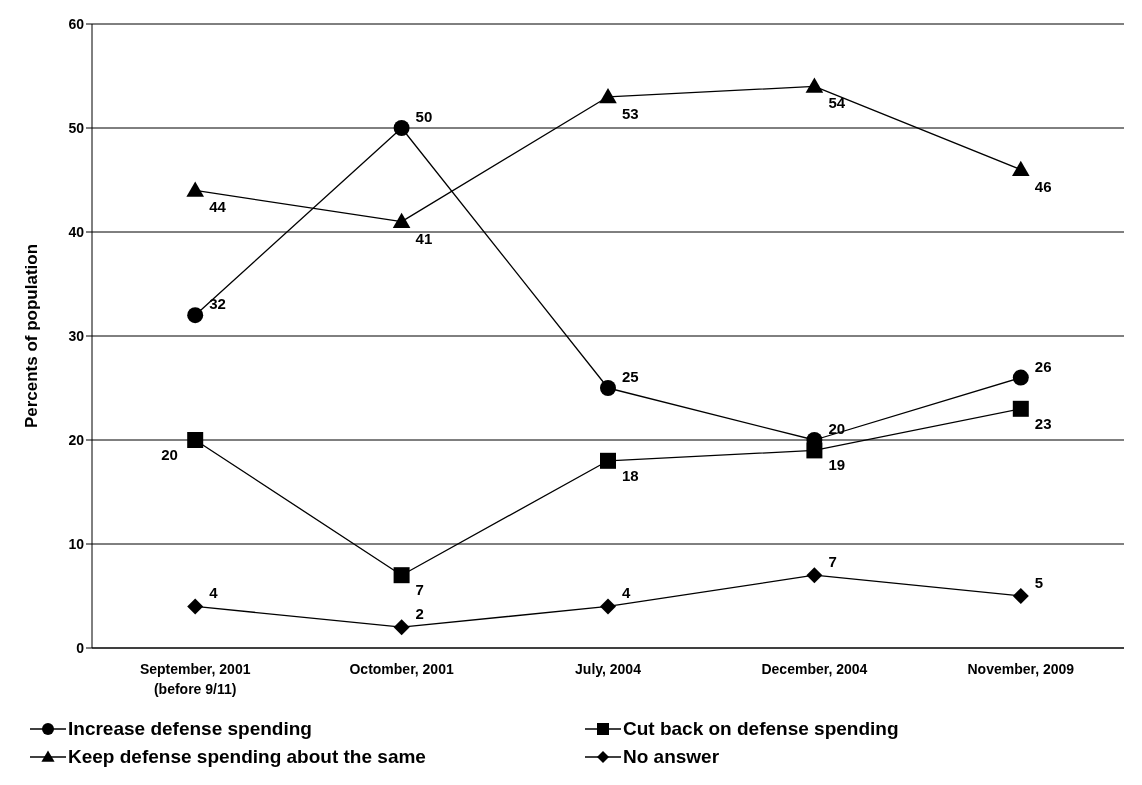 The width and height of the screenshot is (1142, 785). I want to click on legend-label: Increase defense spending, so click(190, 729).